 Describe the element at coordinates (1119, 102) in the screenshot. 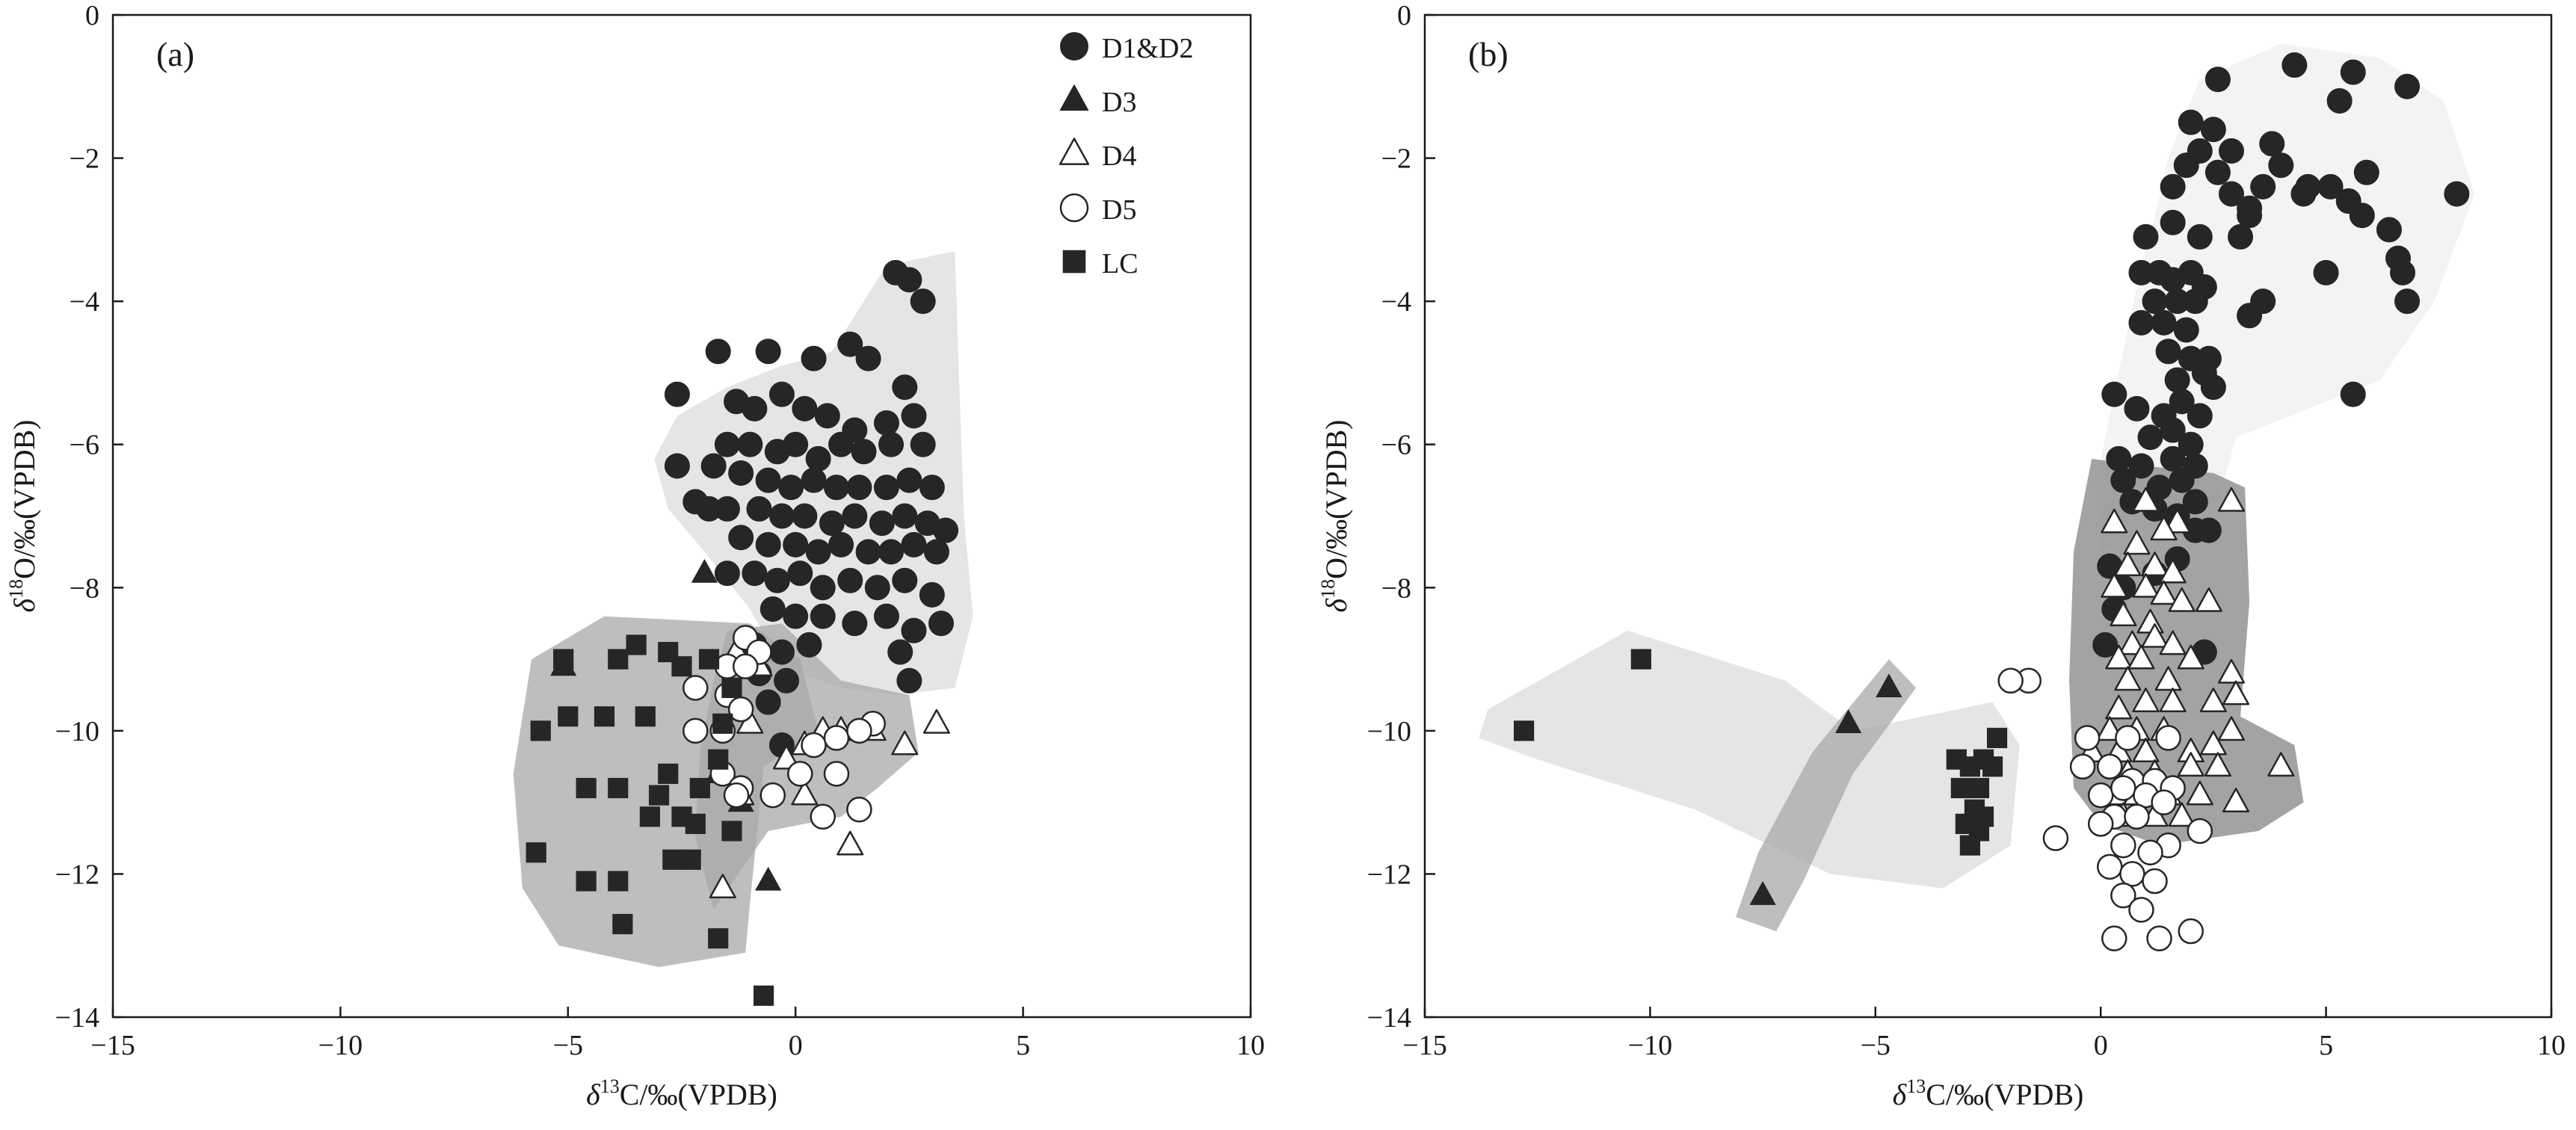

I see `legend-label-d3: D3` at that location.